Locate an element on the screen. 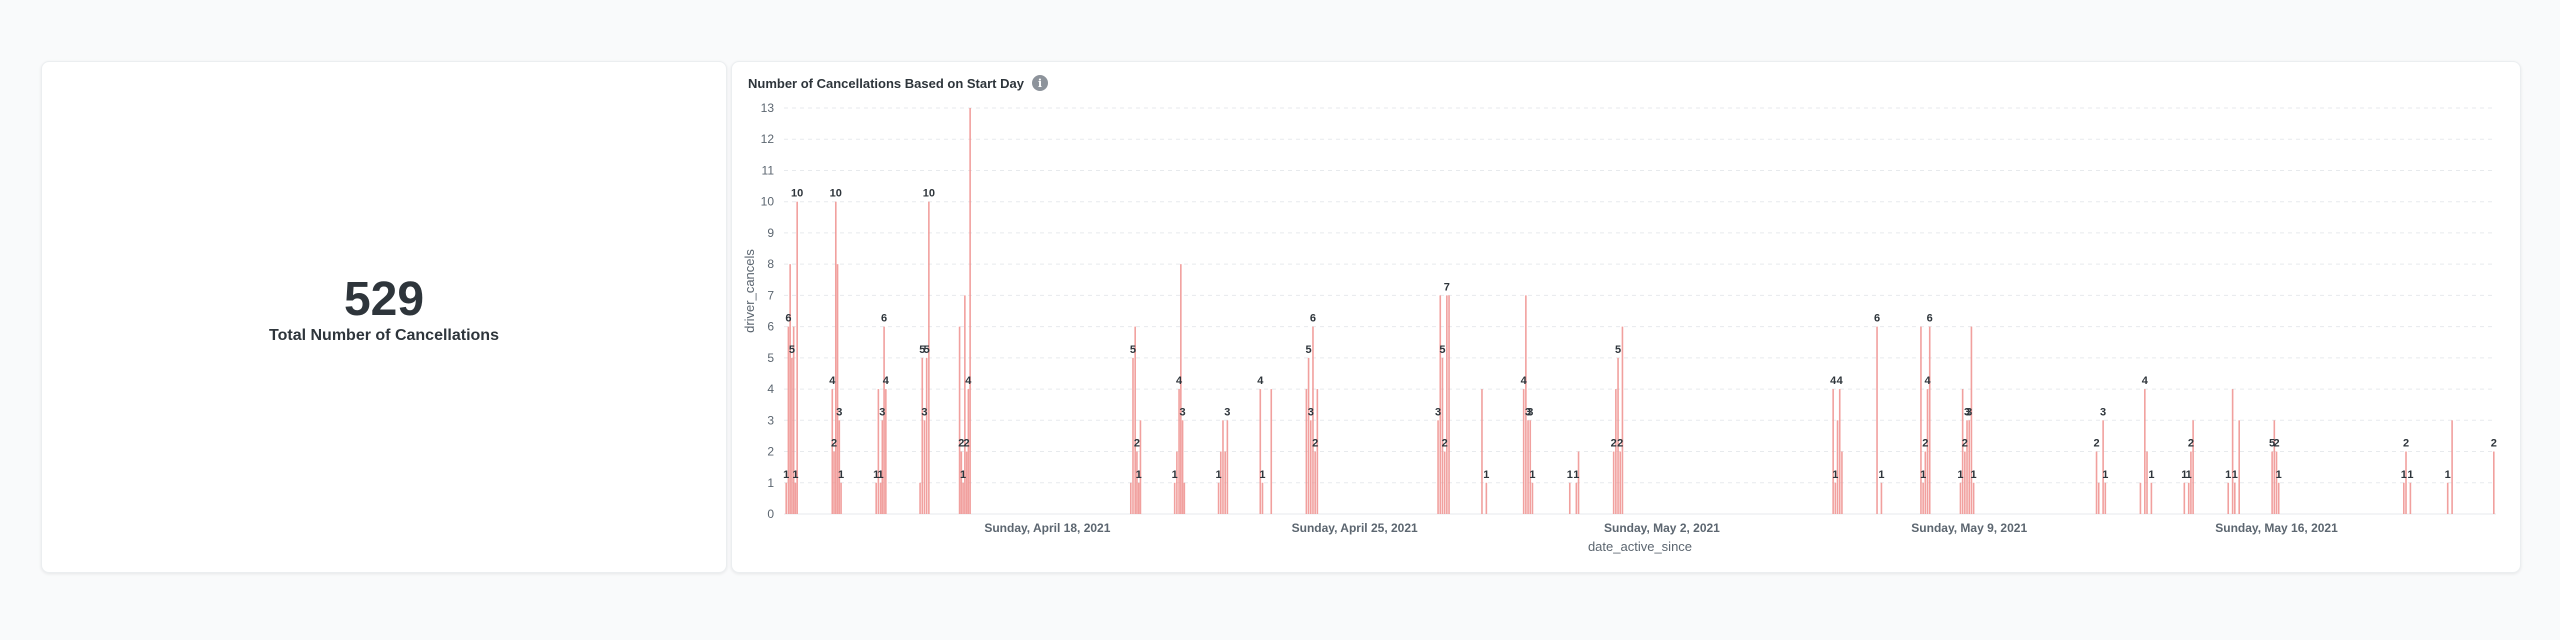  y-tick-label: 3 is located at coordinates (770, 420).